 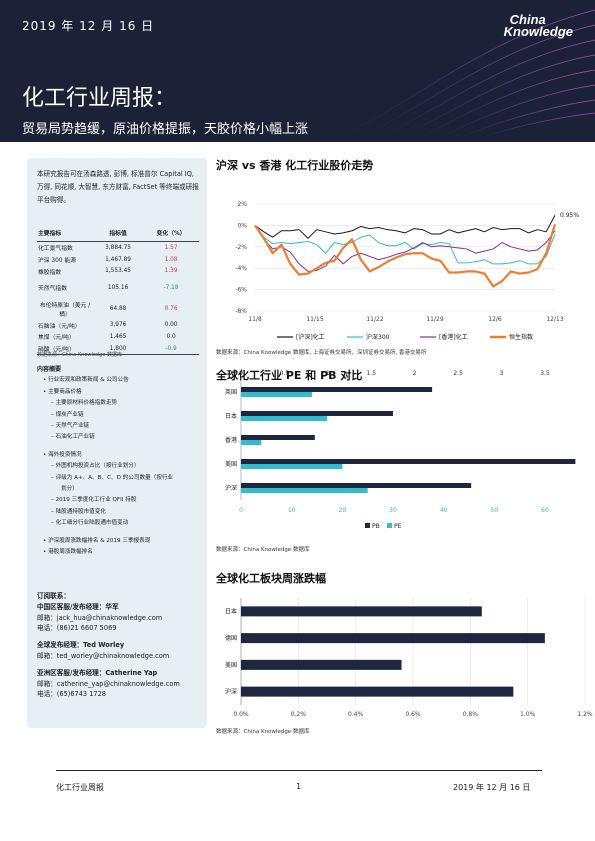 I want to click on category-label: 德国, so click(x=231, y=638).